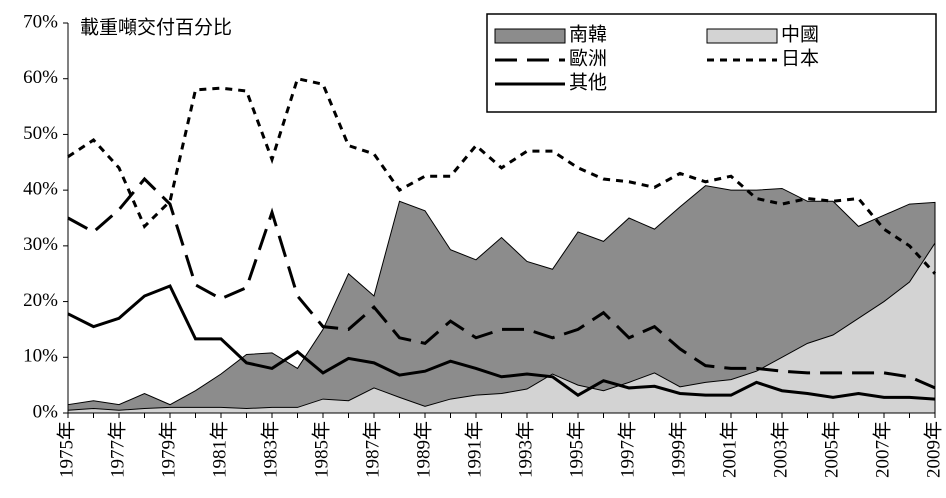 The image size is (946, 498). What do you see at coordinates (627, 449) in the screenshot?
I see `x-tick-label: 1997年` at bounding box center [627, 449].